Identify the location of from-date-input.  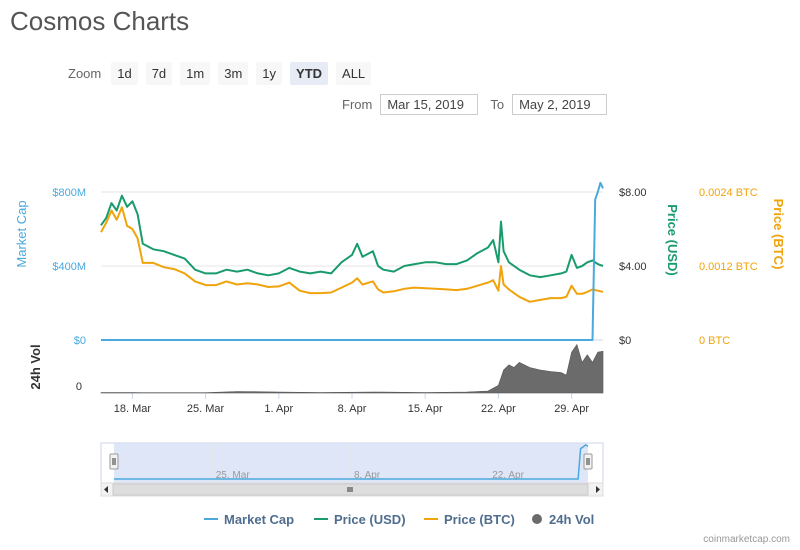
(429, 104).